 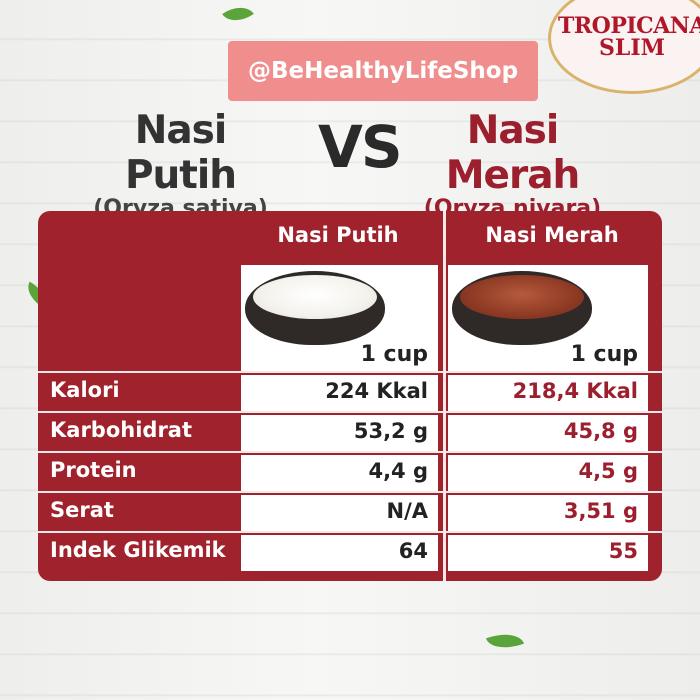 What do you see at coordinates (85, 390) in the screenshot?
I see `row-label: Kalori` at bounding box center [85, 390].